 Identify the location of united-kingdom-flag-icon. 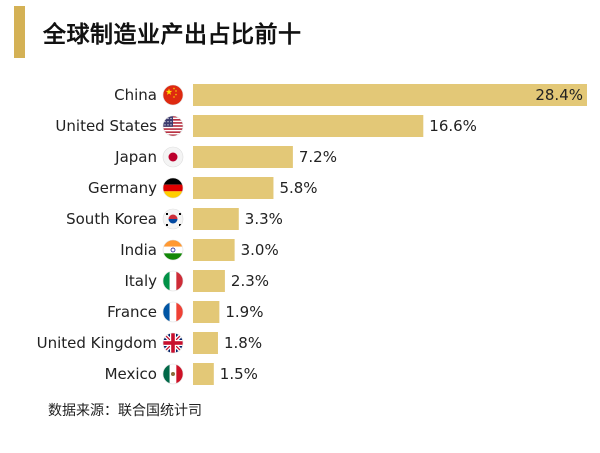
(173, 343).